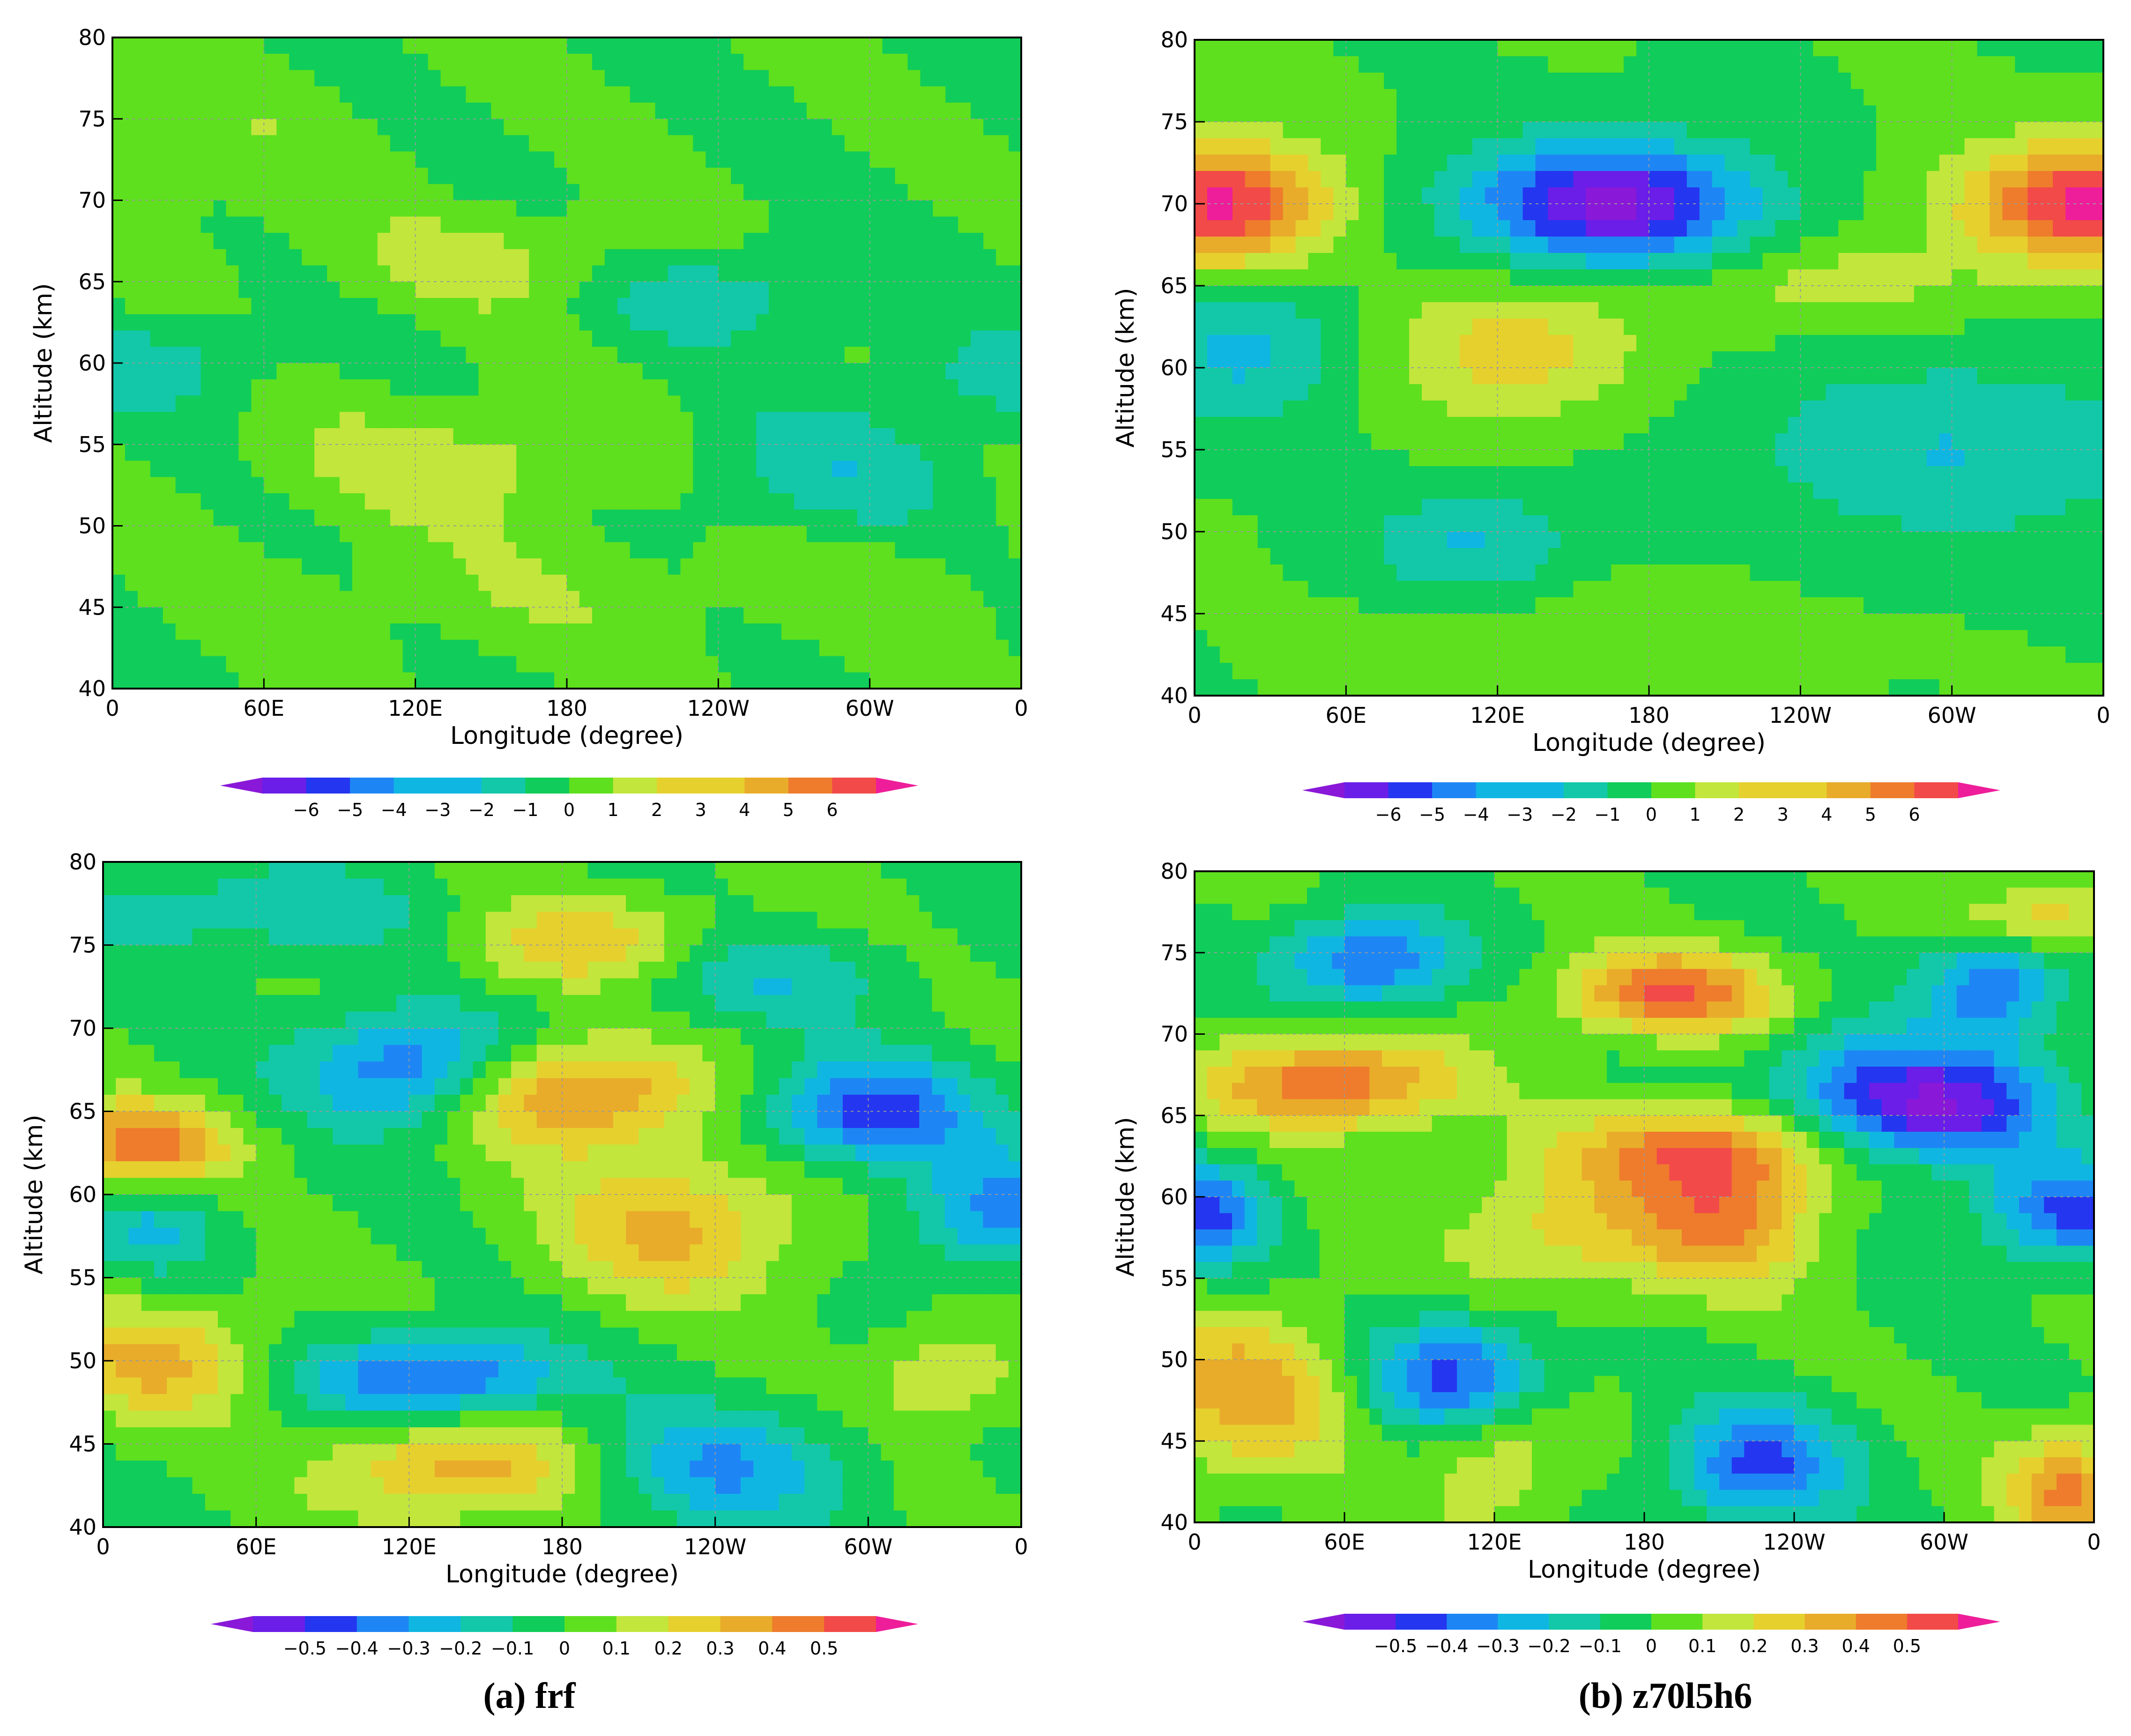  What do you see at coordinates (92, 689) in the screenshot?
I see `y-tick-label: 40` at bounding box center [92, 689].